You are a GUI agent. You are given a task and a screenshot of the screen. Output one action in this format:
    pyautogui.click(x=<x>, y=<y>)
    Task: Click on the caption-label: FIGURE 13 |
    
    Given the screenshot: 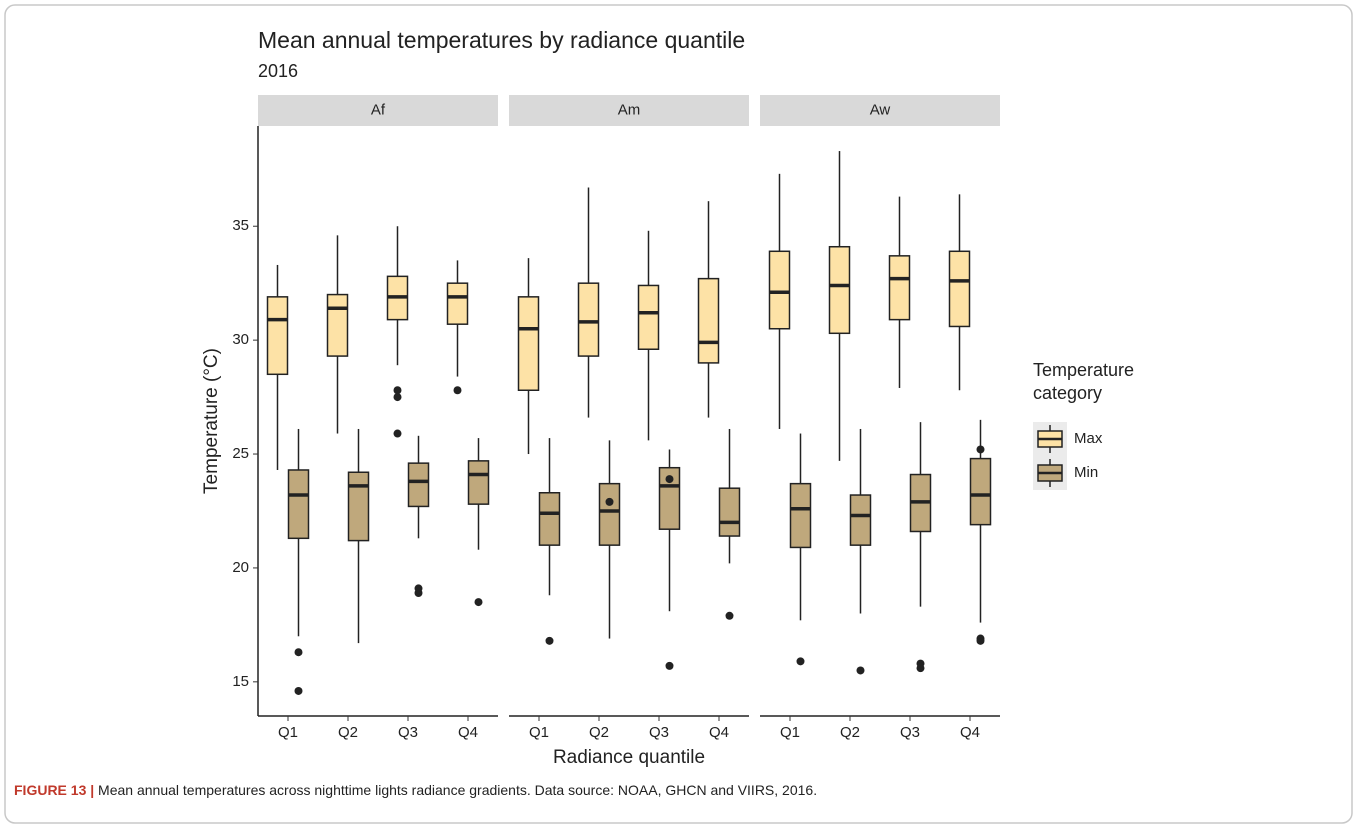 What is the action you would take?
    pyautogui.click(x=54, y=790)
    